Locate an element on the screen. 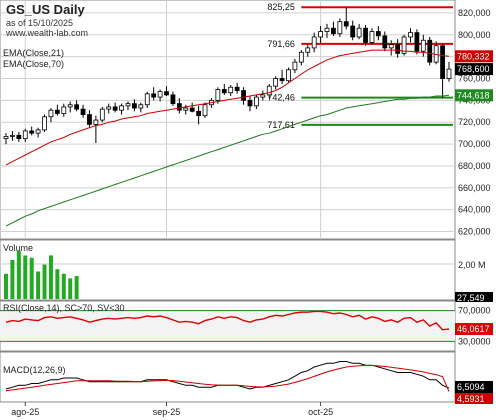 The image size is (496, 420). rsi-content: 70,0000 30,0000 46,0617 is located at coordinates (246, 326).